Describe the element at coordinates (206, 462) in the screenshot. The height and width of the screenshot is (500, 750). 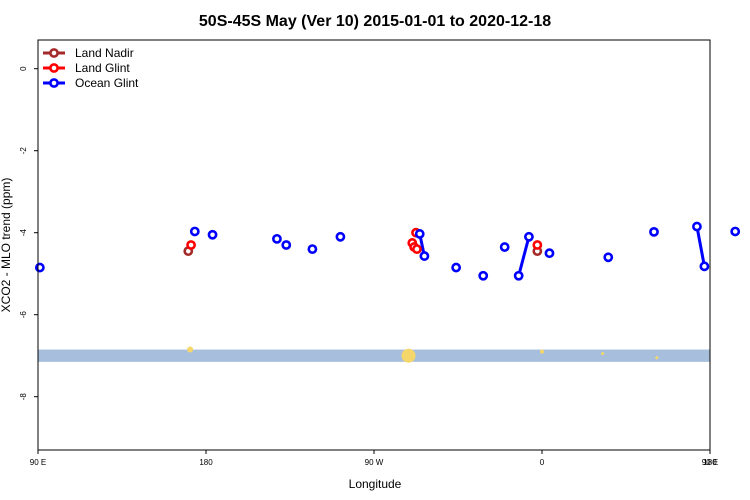
I see `x-tick-label-1: 180` at that location.